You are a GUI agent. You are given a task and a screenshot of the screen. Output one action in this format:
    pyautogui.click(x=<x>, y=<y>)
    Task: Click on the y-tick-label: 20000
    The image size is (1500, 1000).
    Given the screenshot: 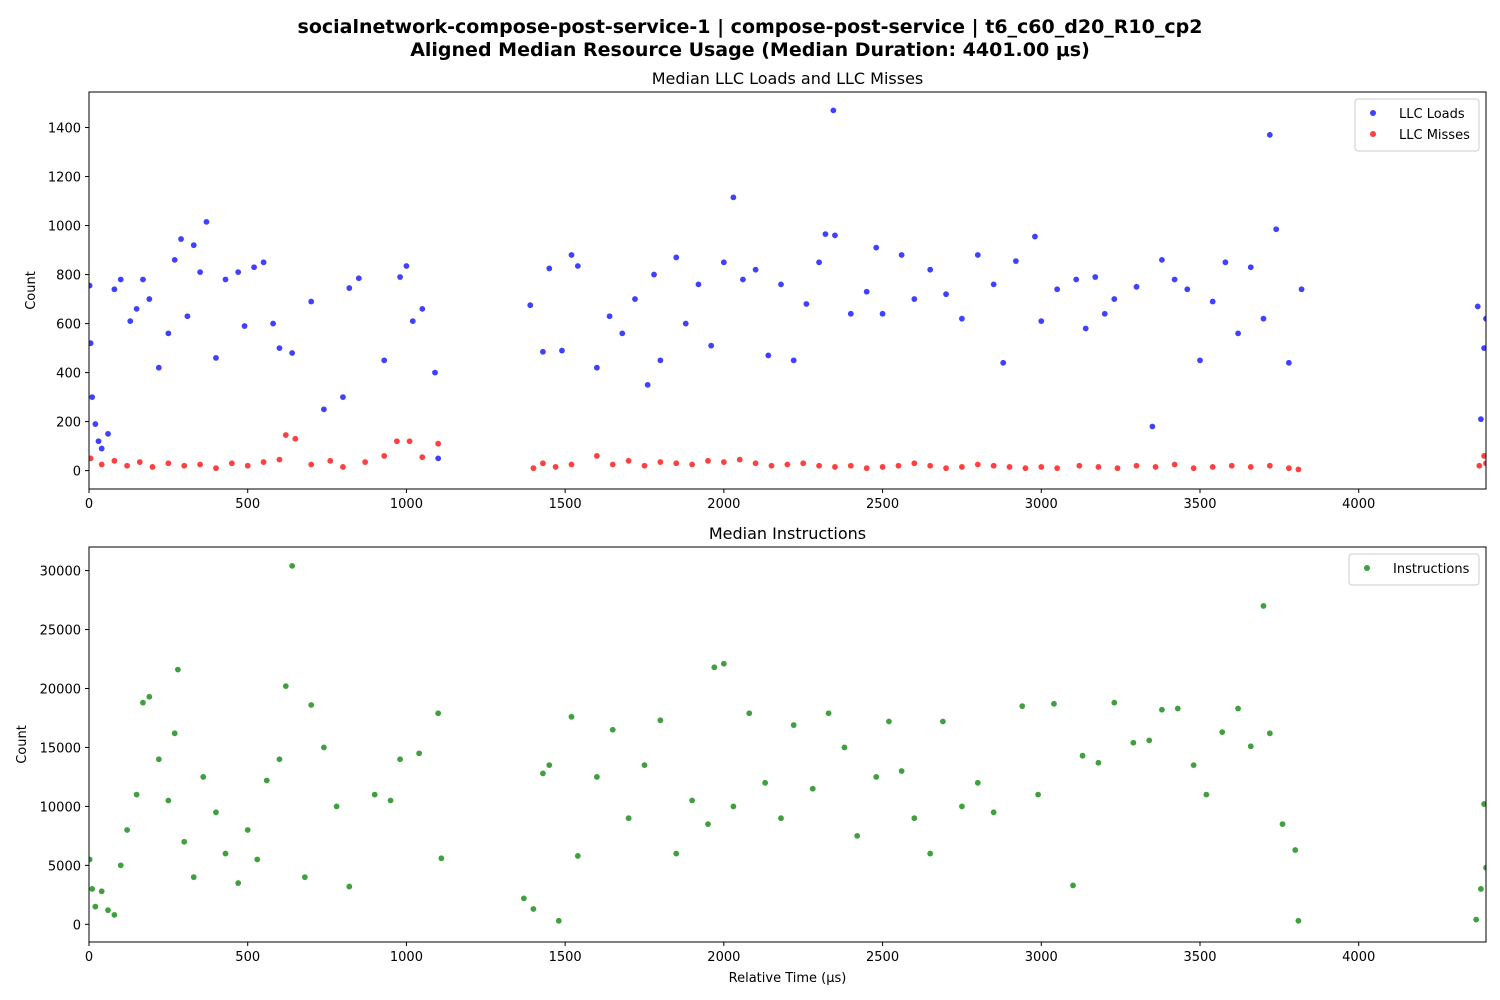 What is the action you would take?
    pyautogui.click(x=60, y=689)
    